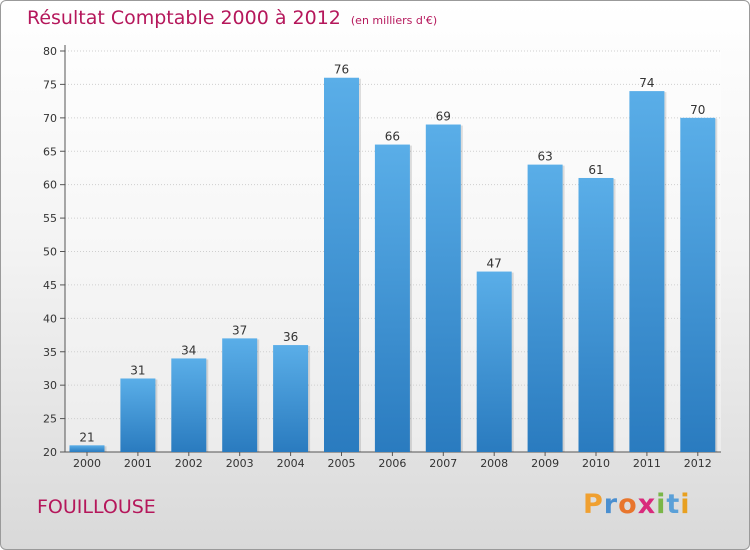  What do you see at coordinates (86, 437) in the screenshot?
I see `data-label: 21` at bounding box center [86, 437].